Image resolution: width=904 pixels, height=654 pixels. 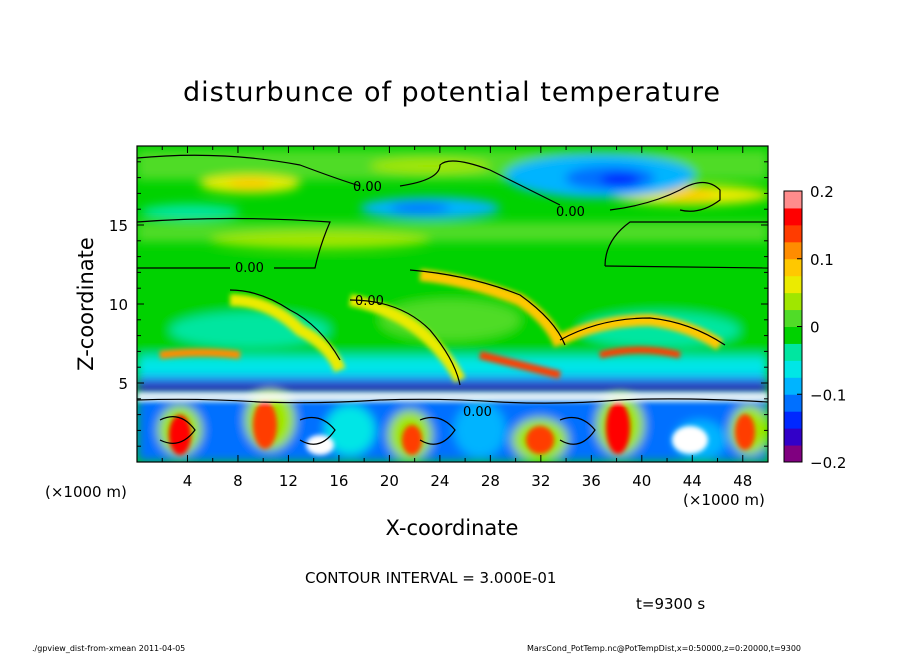 I want to click on x-tick-label: 32, so click(x=540, y=481).